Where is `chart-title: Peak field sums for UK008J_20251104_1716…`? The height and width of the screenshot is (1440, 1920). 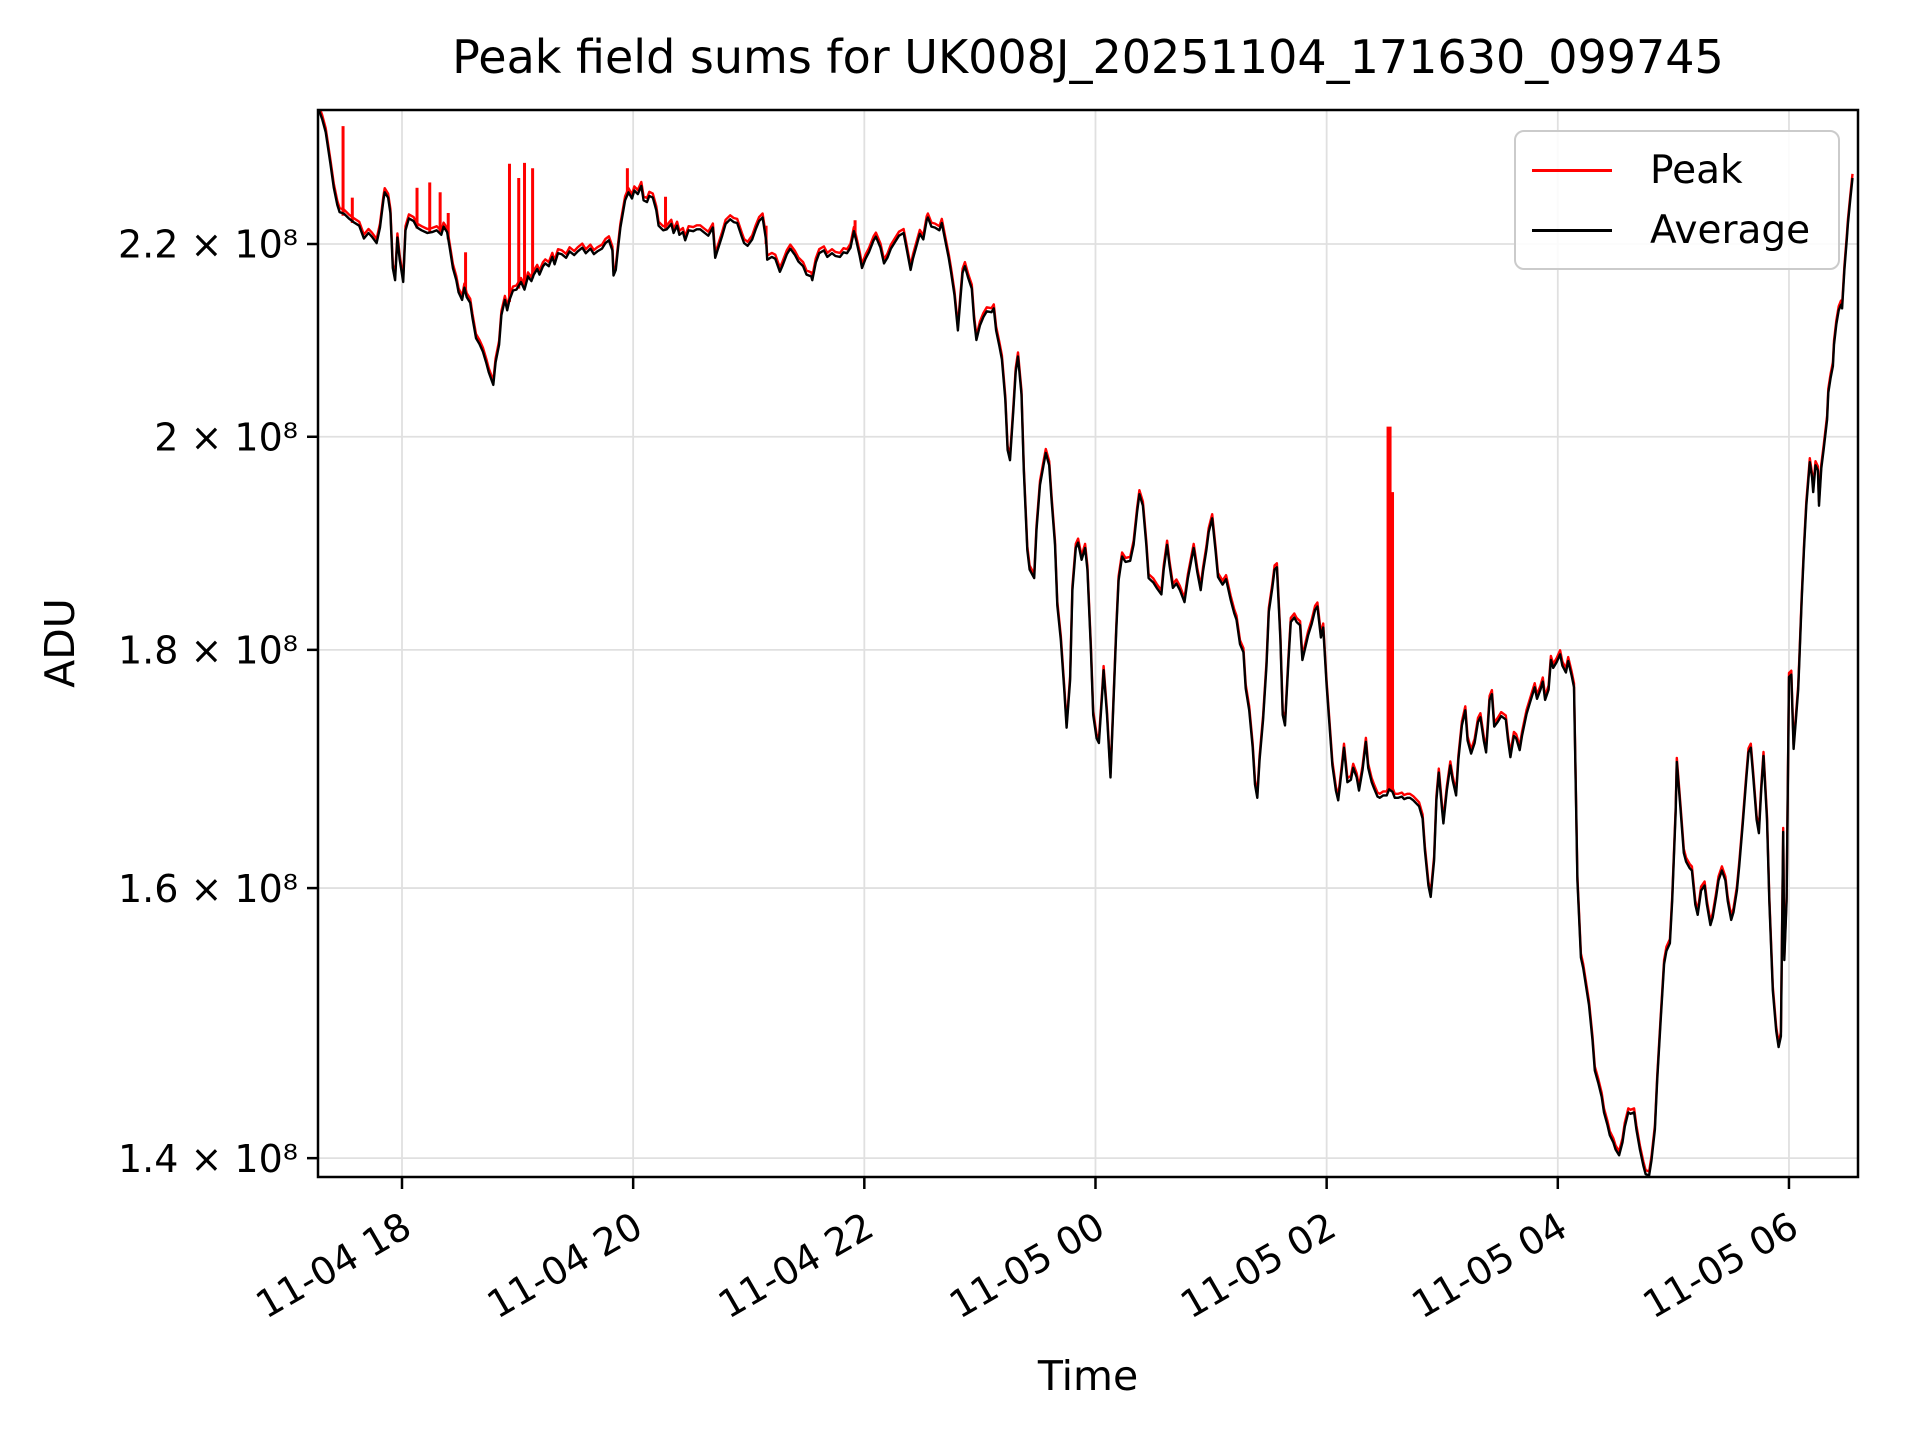
chart-title: Peak field sums for UK008J_20251104_1716… is located at coordinates (1088, 57).